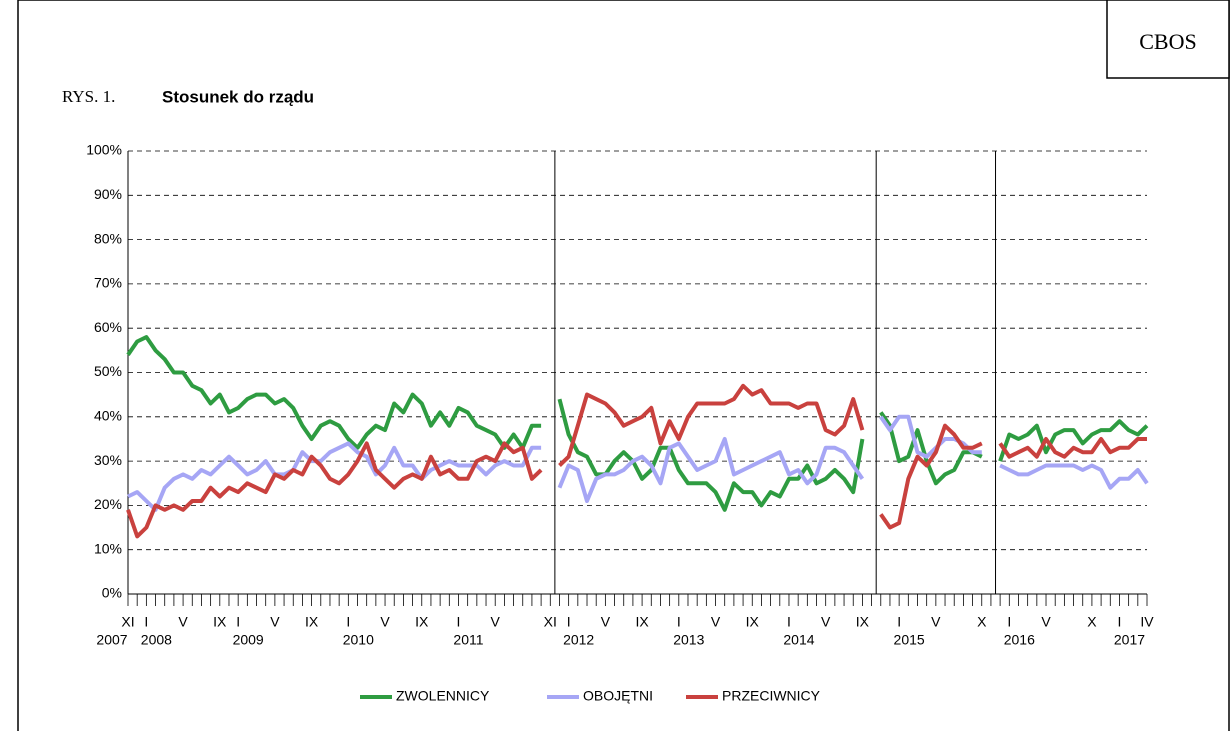  I want to click on y-tick-label: 90%, so click(108, 194).